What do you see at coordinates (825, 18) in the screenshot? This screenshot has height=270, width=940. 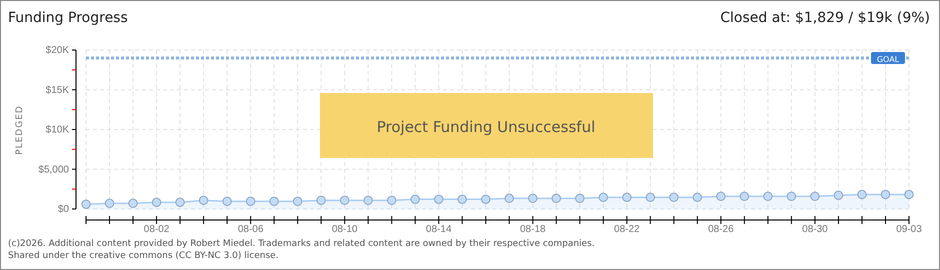 I see `chart-subtitle: Closed at: $1,829 / $19k (9%)` at bounding box center [825, 18].